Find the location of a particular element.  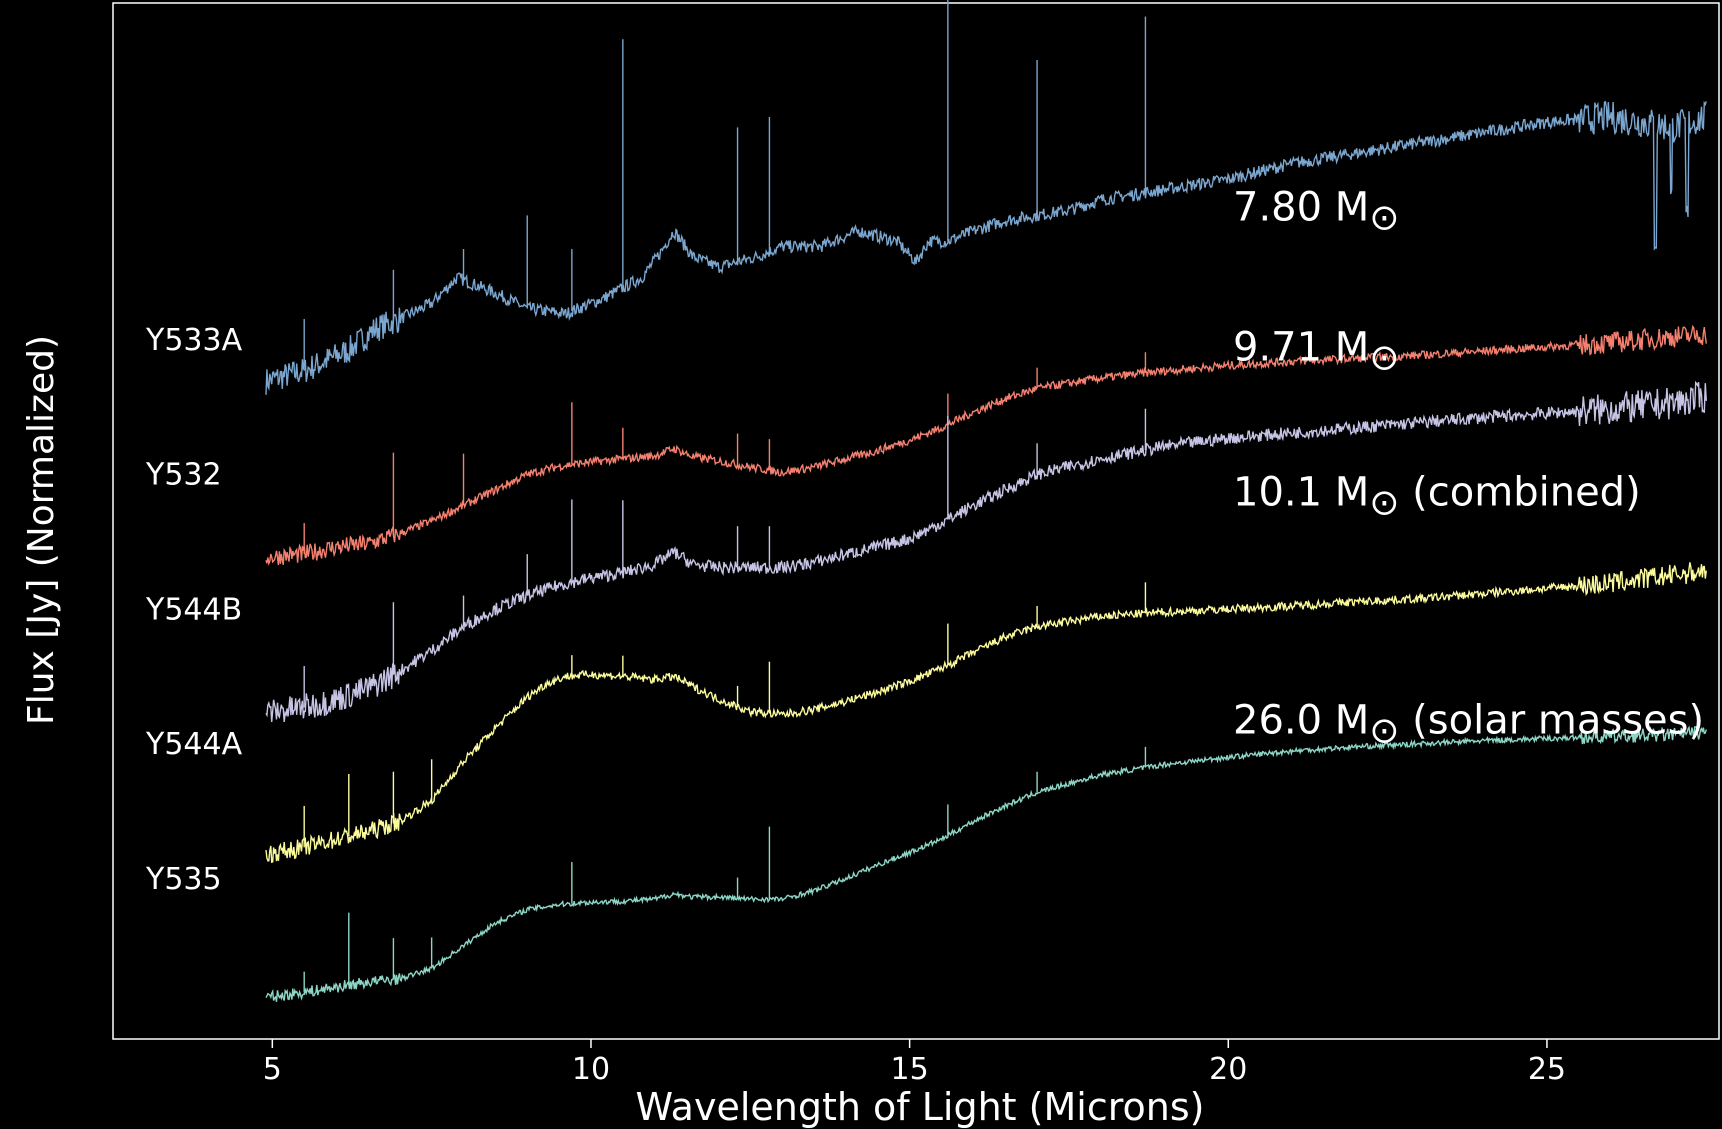

mass-label: 26.0 M⊙ (solar masses) is located at coordinates (1468, 724).